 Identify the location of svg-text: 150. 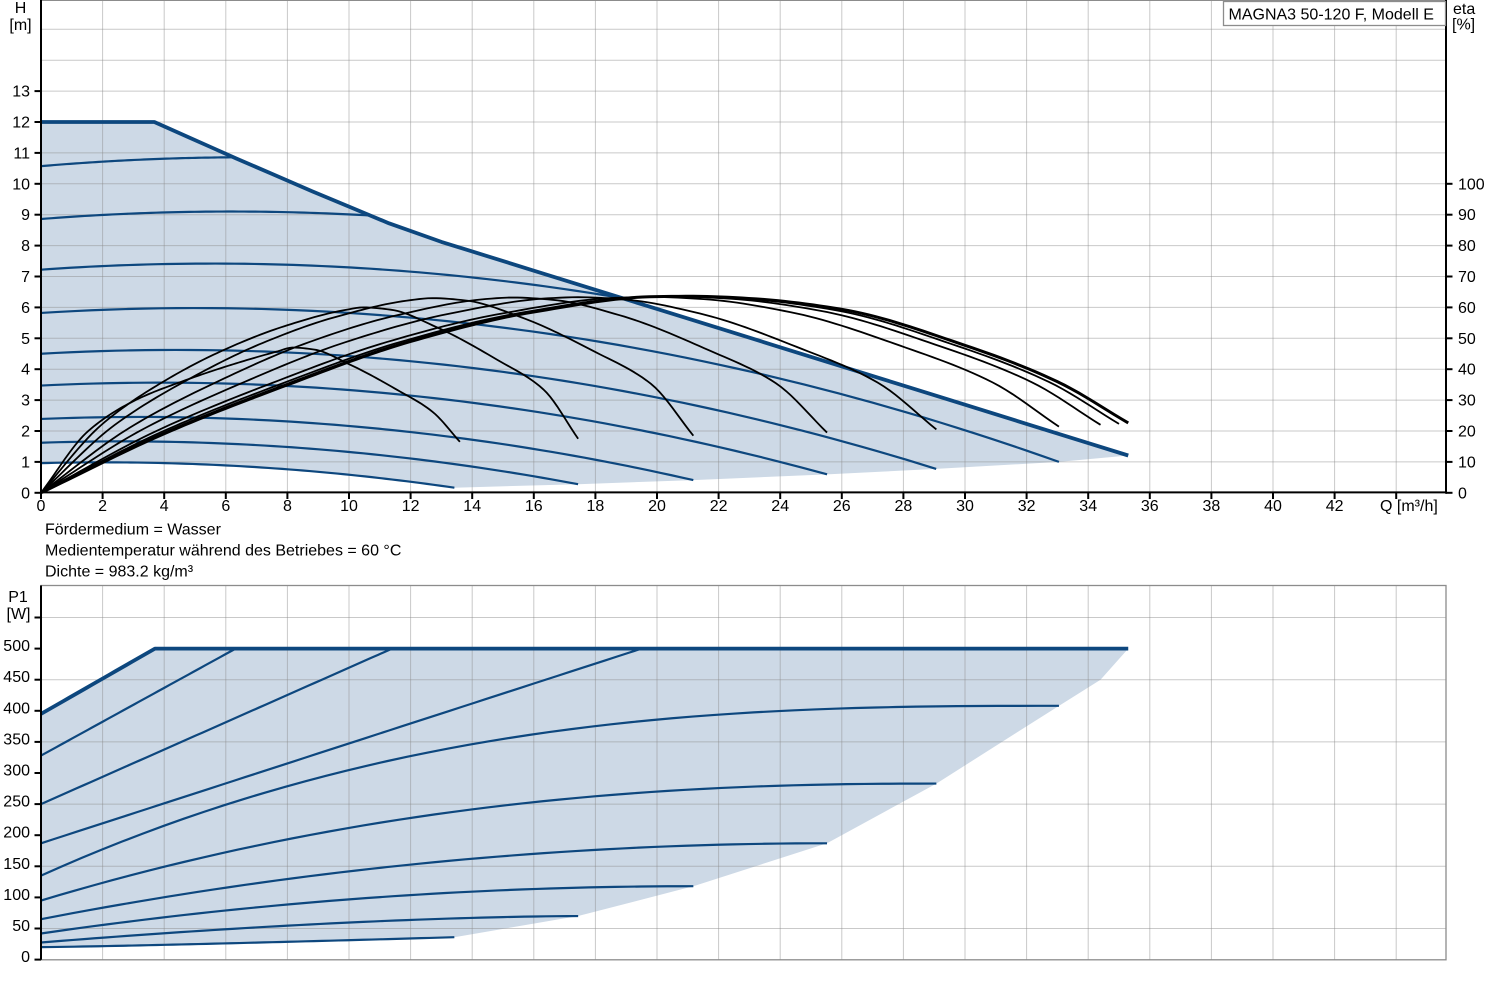
(16, 864).